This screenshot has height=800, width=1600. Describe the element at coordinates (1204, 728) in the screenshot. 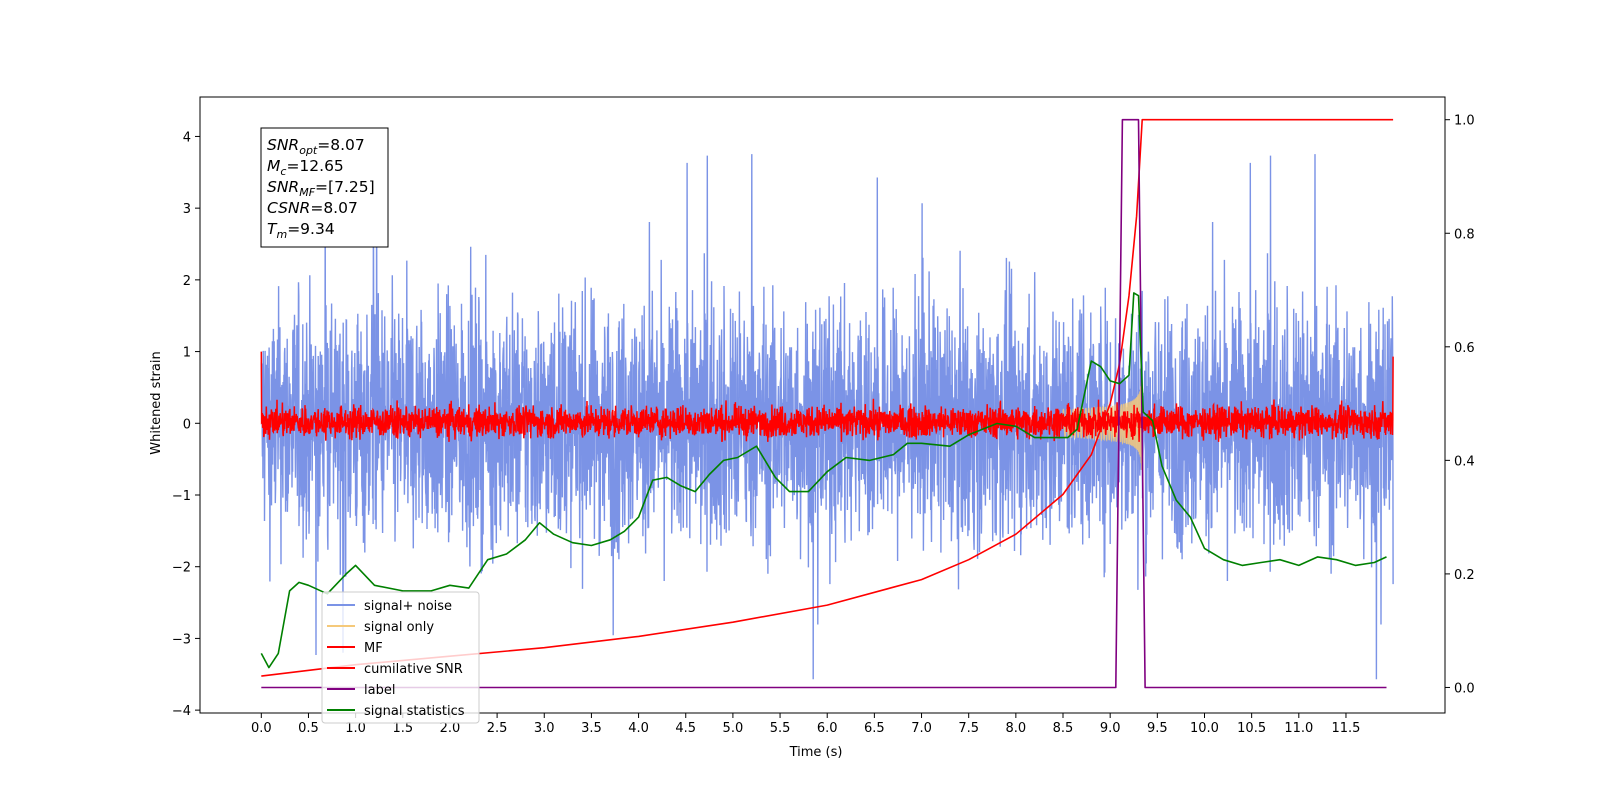

I see `x-tick-label: 10.0` at that location.